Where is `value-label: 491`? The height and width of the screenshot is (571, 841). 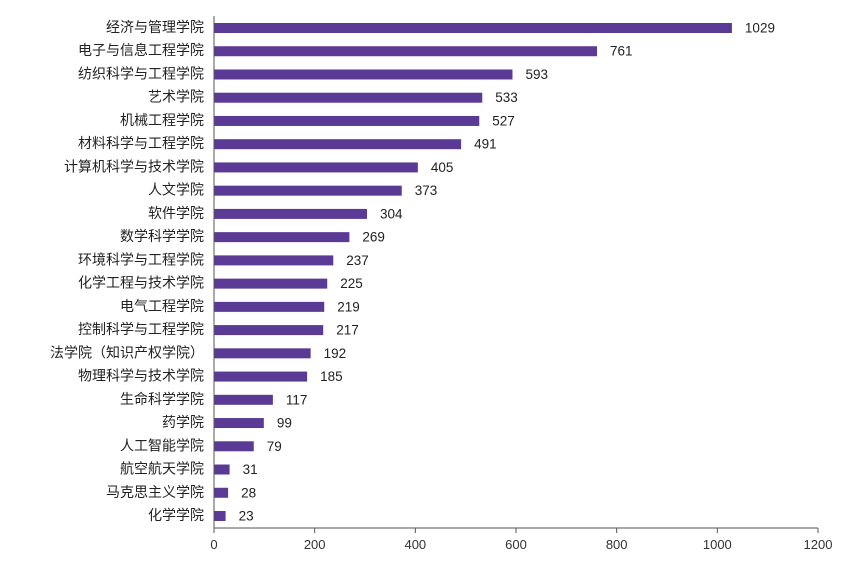 value-label: 491 is located at coordinates (485, 144).